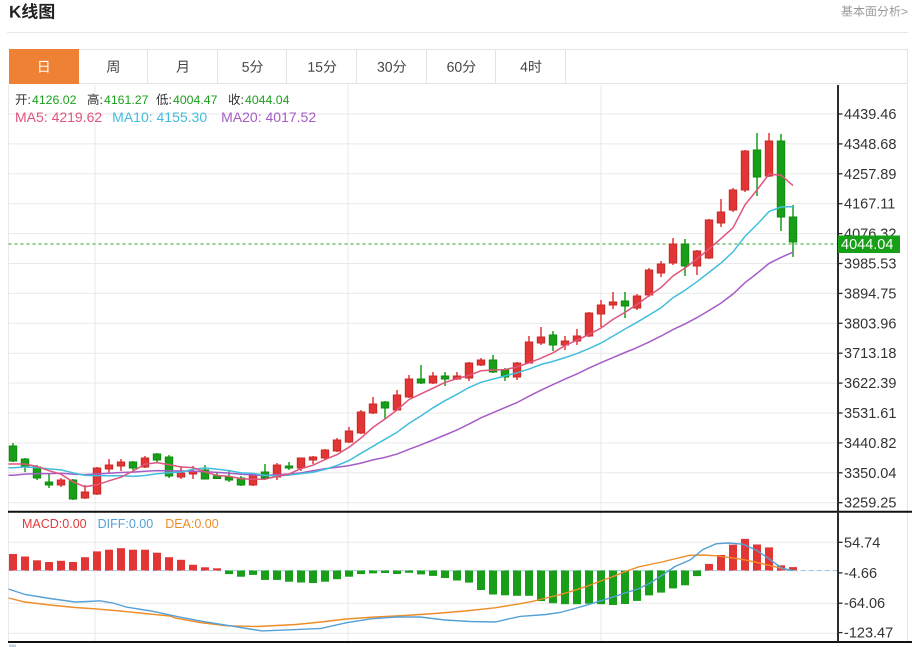  I want to click on svg-text: 3259.25, so click(870, 504).